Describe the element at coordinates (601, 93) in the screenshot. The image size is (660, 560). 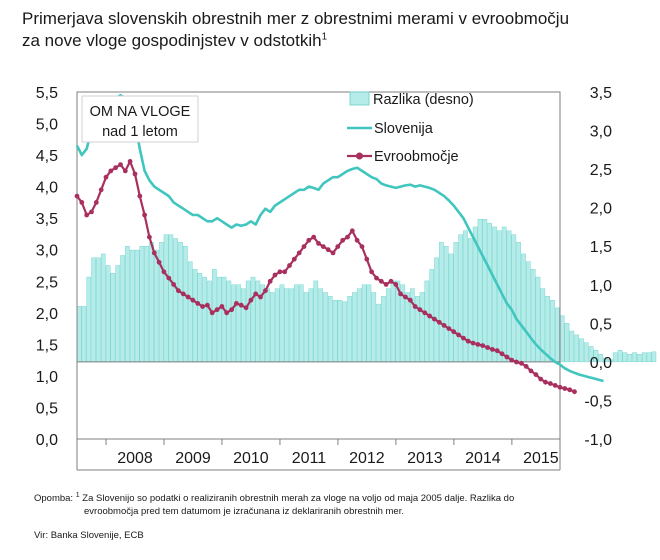
I see `right-tick-label: 3,5` at that location.